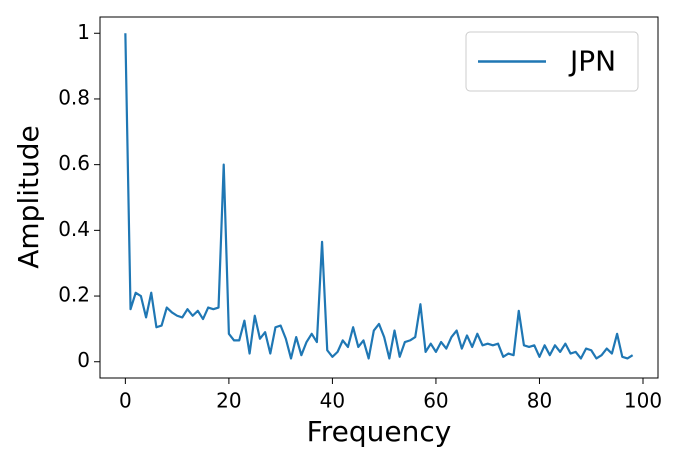 This screenshot has width=676, height=463. What do you see at coordinates (379, 431) in the screenshot?
I see `x-axis-label: Frequency` at bounding box center [379, 431].